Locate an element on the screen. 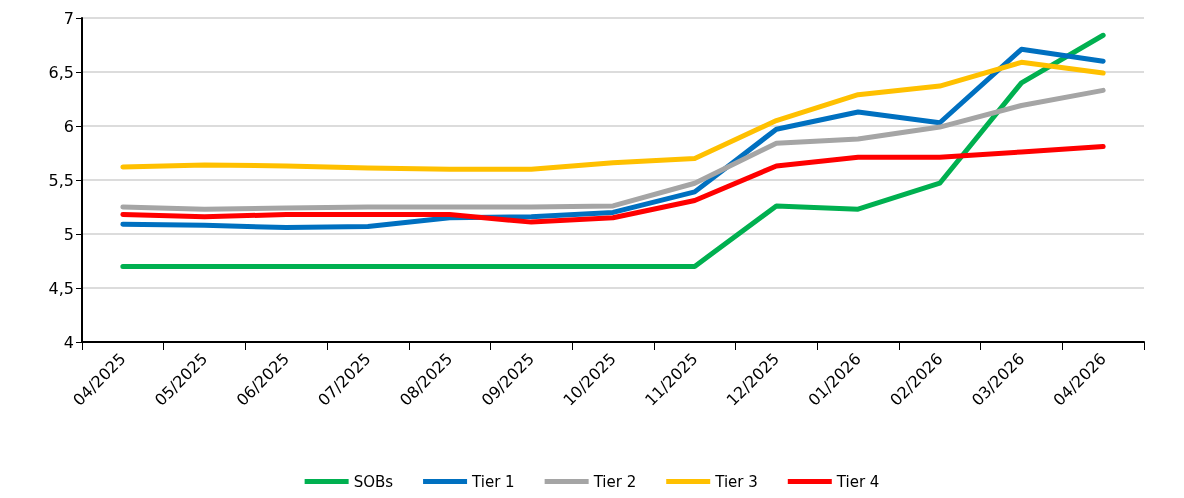  y-tick-label: 7 is located at coordinates (68, 18).